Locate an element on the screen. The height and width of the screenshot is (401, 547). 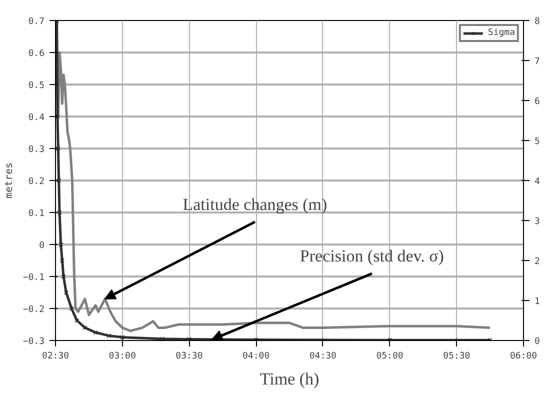
x-axis-title: Time (h) is located at coordinates (290, 379).